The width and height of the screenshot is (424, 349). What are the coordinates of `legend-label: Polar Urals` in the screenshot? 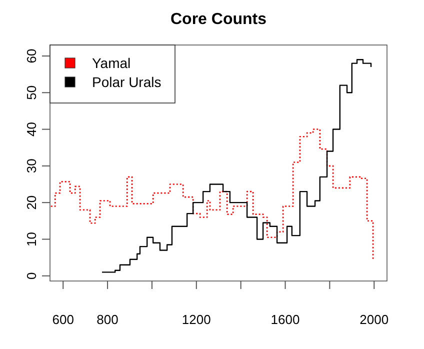 It's located at (127, 82).